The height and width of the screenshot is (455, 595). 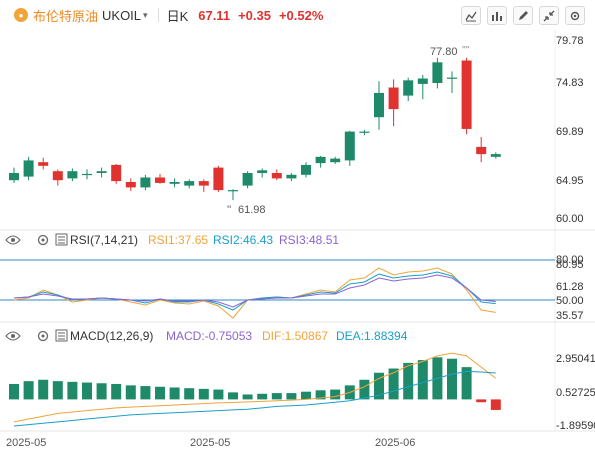 What do you see at coordinates (570, 260) in the screenshot?
I see `rsi-tick: 80.00` at bounding box center [570, 260].